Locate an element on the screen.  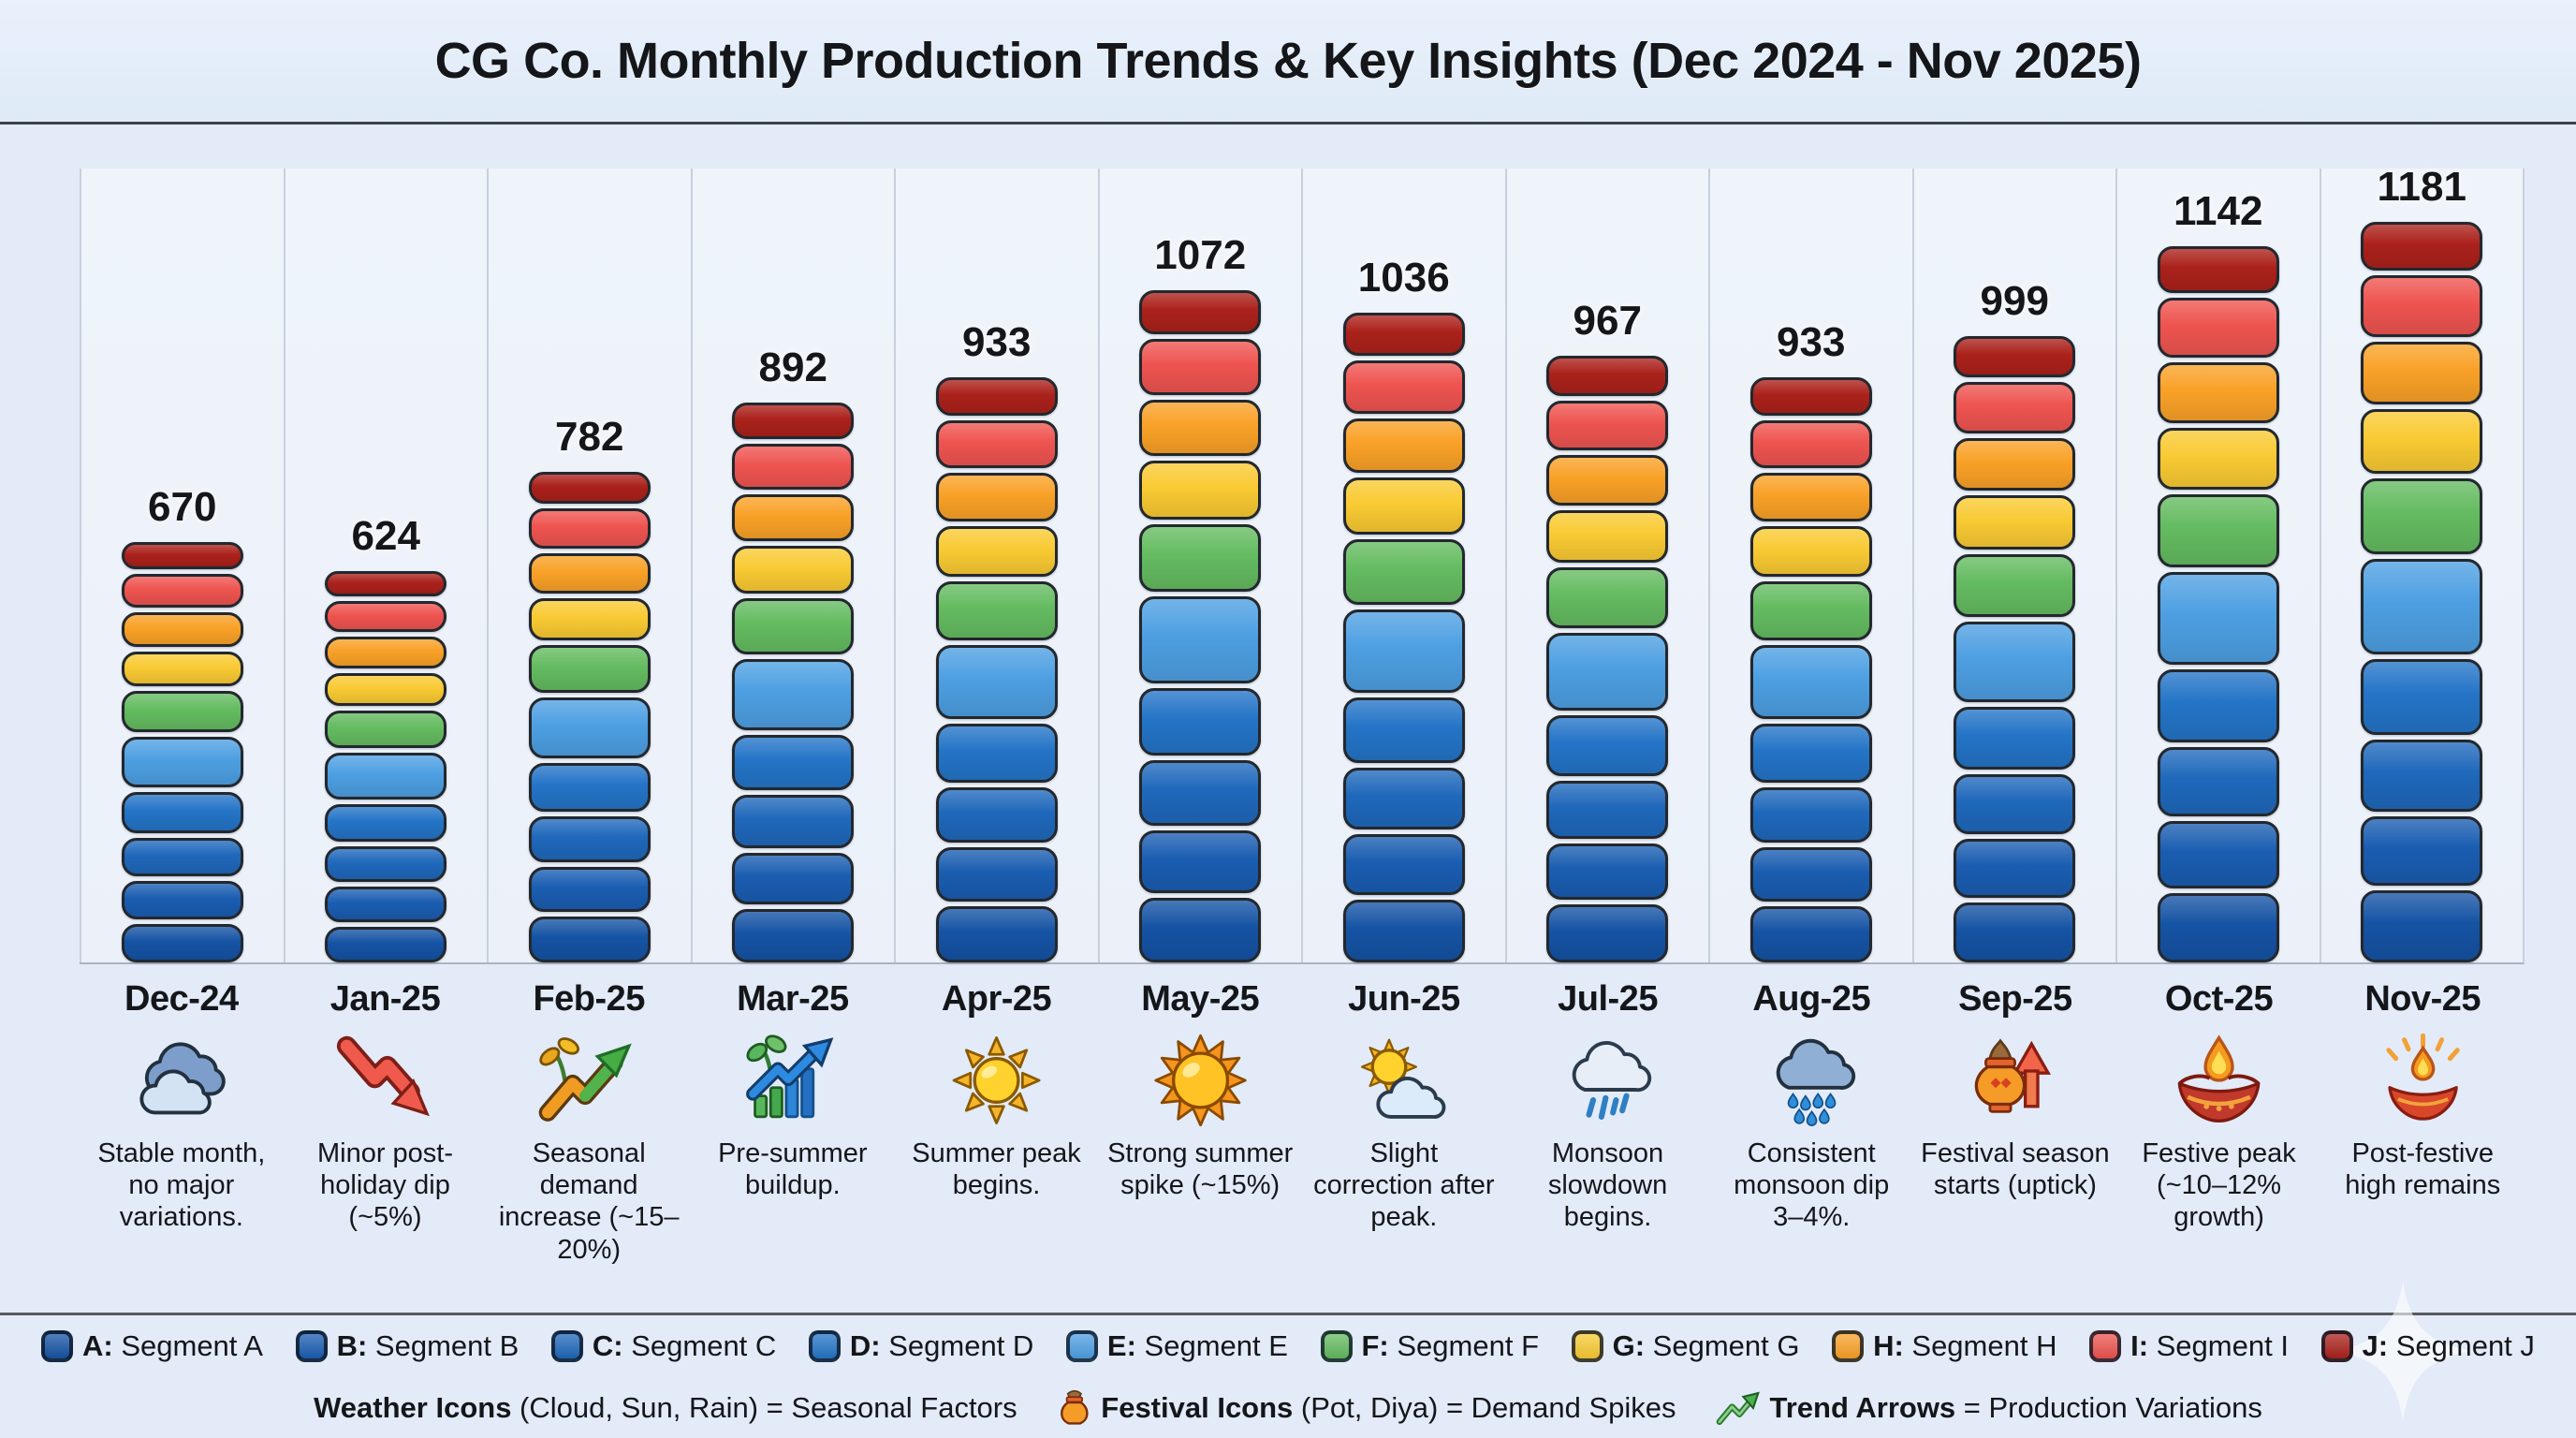
month-insight-caption: Strong summer spike (~15%) is located at coordinates (1200, 1169).